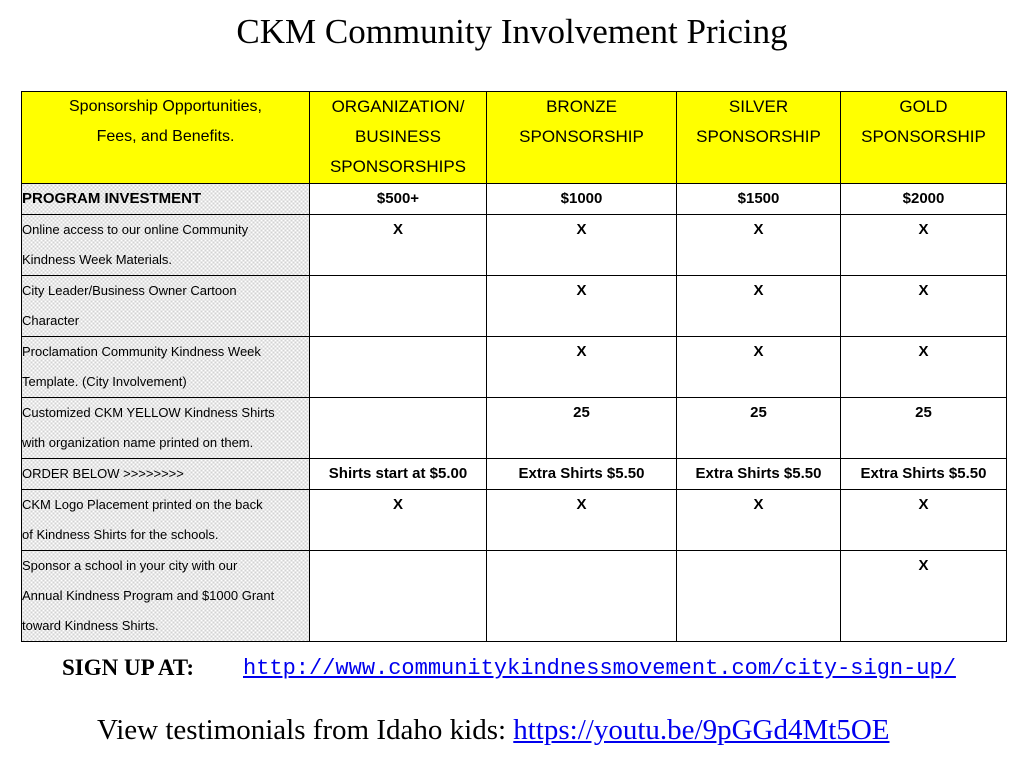 Image resolution: width=1024 pixels, height=764 pixels. I want to click on header-gold-cell: GOLD SPONSORSHIP, so click(923, 137).